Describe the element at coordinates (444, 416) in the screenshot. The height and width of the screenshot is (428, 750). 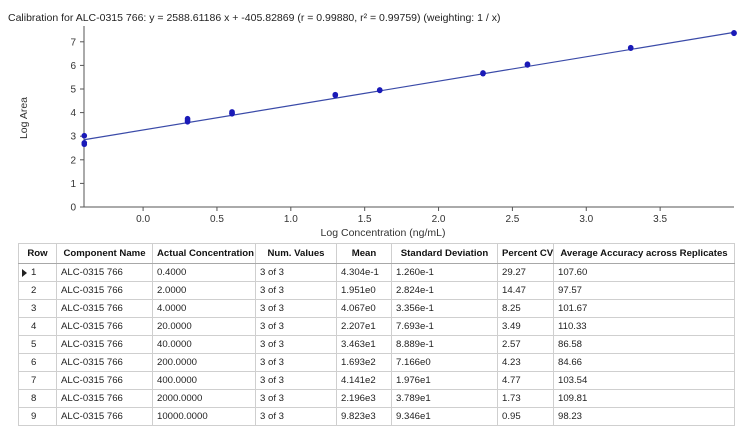
I see `cell-standard-deviation: 9.346e1` at that location.